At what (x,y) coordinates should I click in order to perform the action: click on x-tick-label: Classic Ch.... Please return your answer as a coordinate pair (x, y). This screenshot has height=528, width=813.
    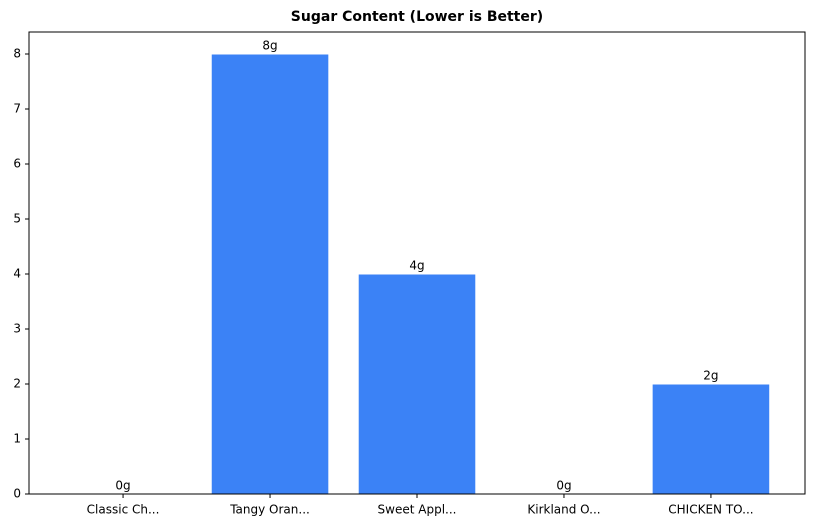
    Looking at the image, I should click on (123, 510).